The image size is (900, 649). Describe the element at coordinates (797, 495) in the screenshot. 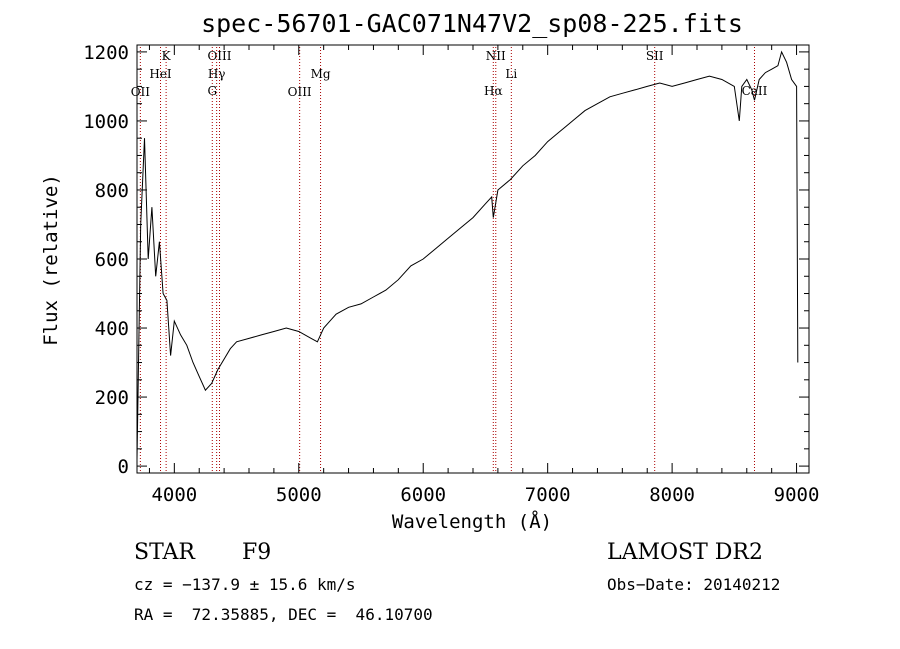

I see `x-tick-label: 9000` at that location.